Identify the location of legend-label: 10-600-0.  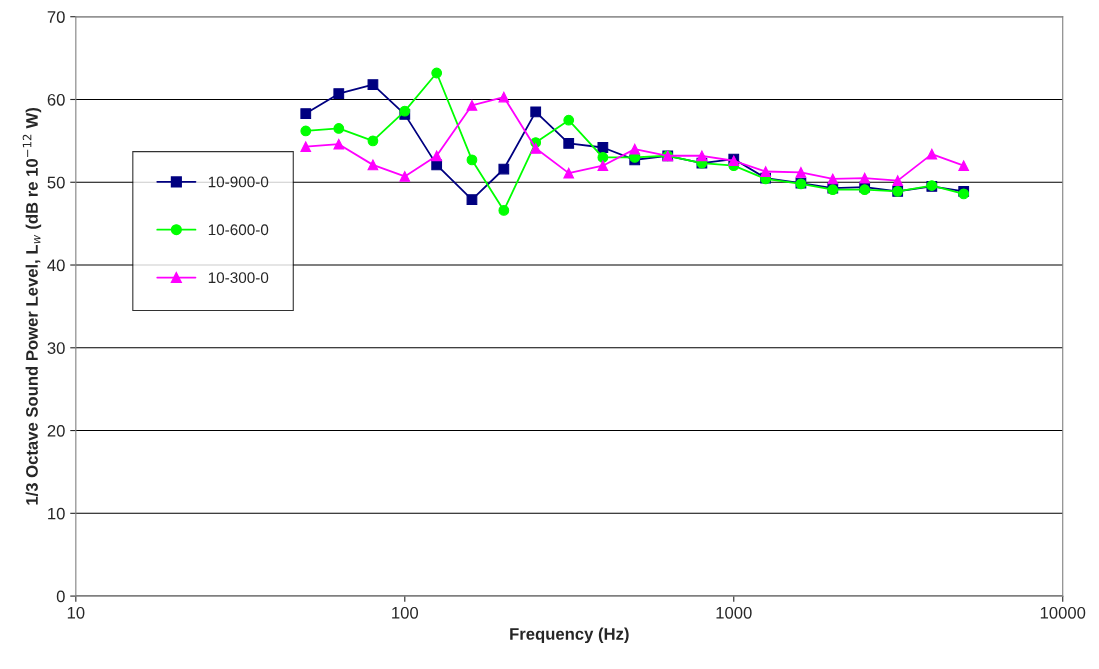
(238, 230).